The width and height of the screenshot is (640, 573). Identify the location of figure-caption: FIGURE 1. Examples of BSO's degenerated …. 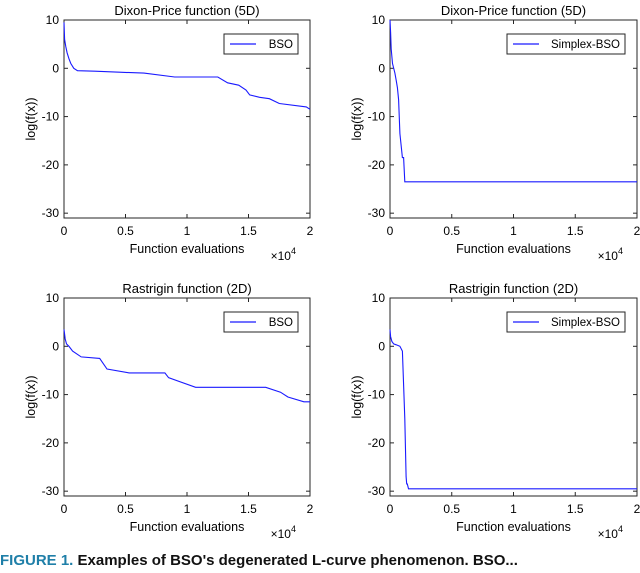
(320, 562).